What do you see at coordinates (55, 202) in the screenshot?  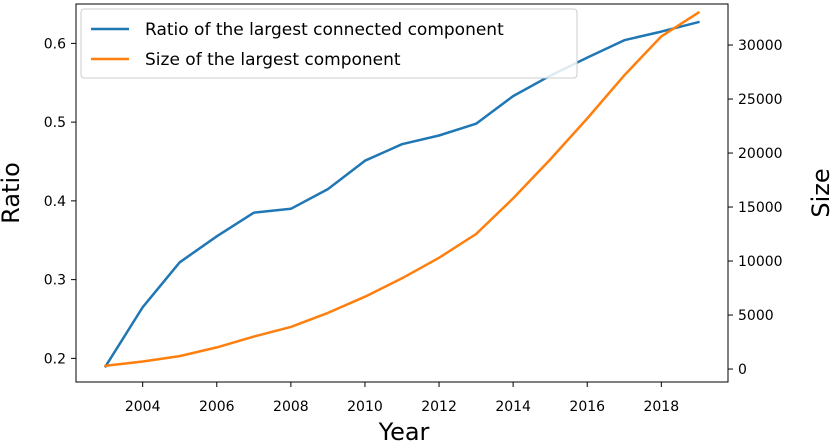 I see `left-y-tick-label: 0.4` at bounding box center [55, 202].